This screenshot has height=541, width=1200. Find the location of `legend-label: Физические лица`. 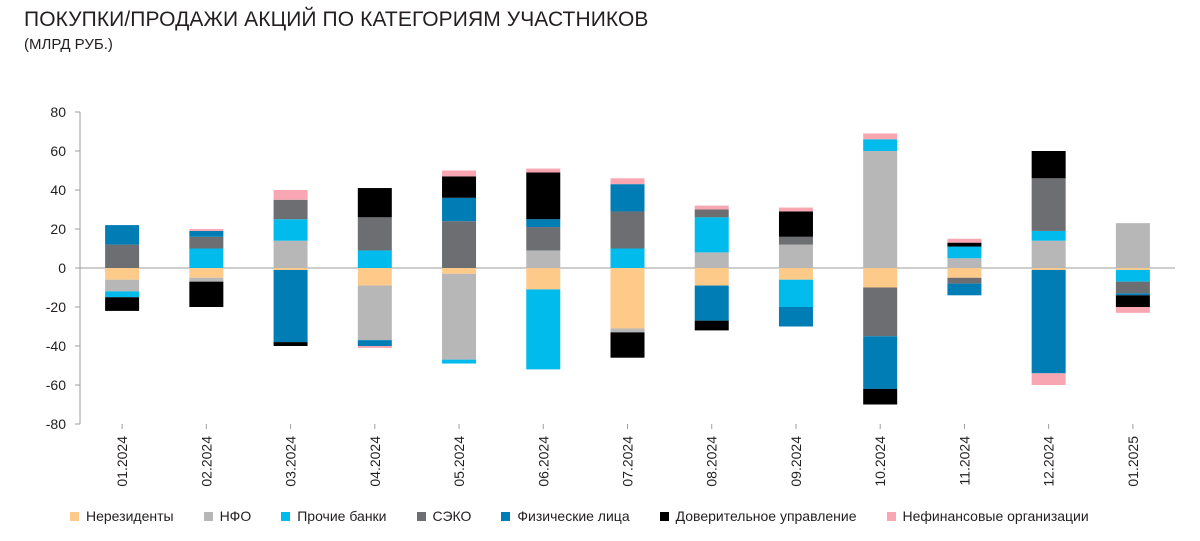

legend-label: Физические лица is located at coordinates (573, 516).